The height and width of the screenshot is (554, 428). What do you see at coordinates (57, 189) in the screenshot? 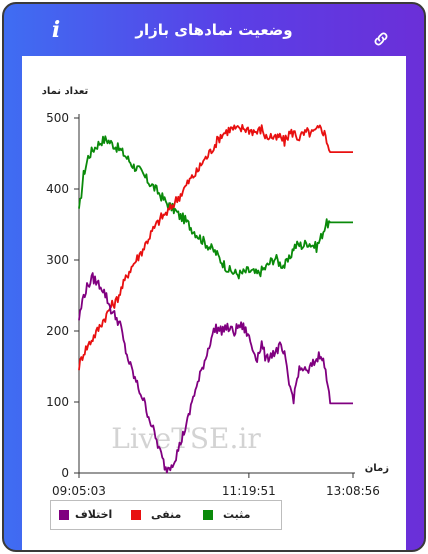
I see `y-tick-label: 400` at bounding box center [57, 189].